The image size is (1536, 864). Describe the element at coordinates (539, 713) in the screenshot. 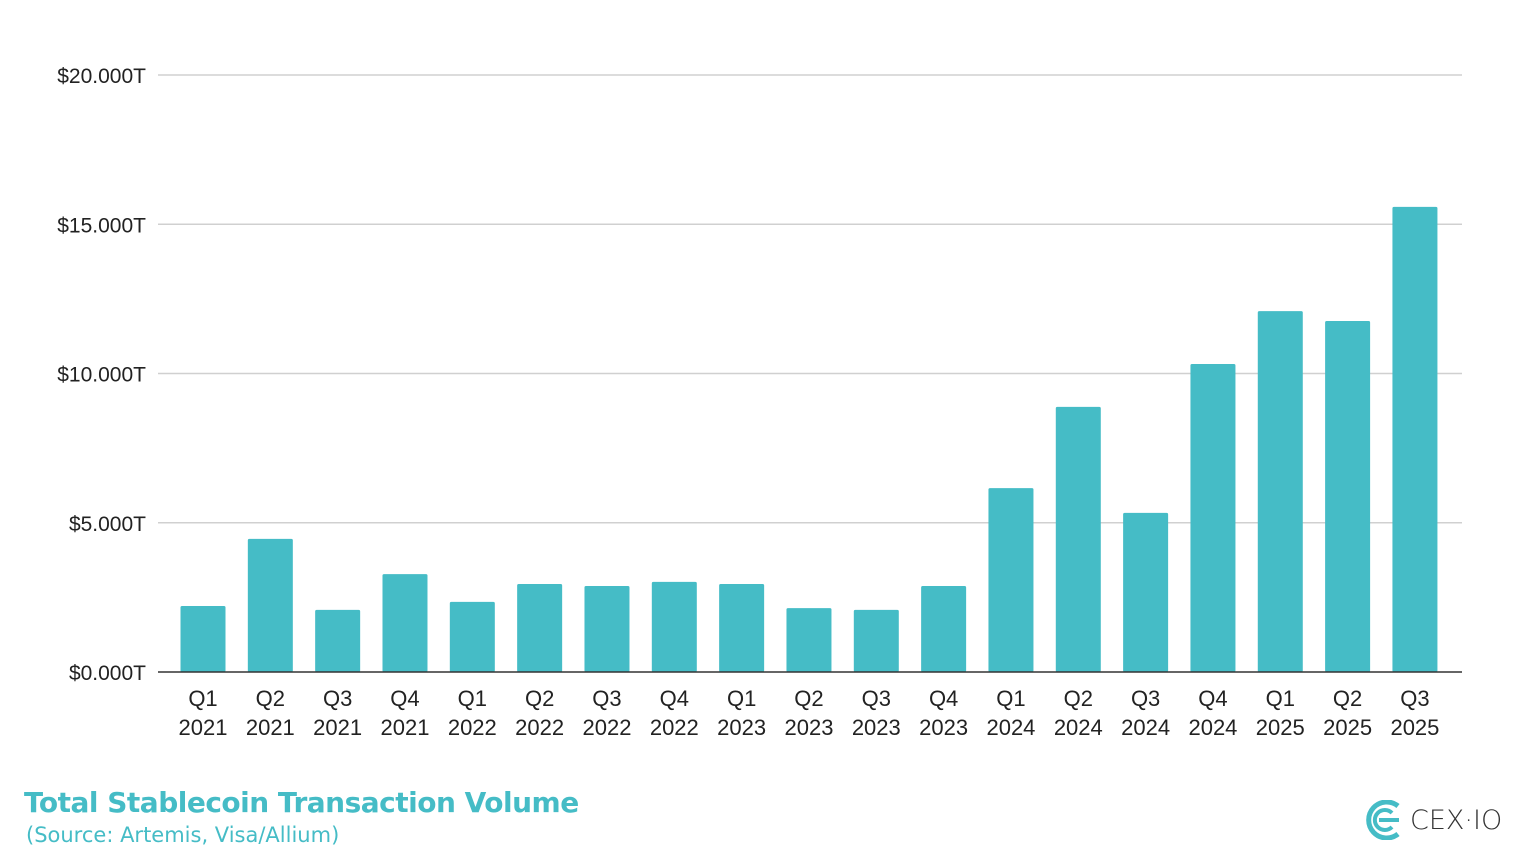

I see `x-tick-label: Q2 2022` at that location.